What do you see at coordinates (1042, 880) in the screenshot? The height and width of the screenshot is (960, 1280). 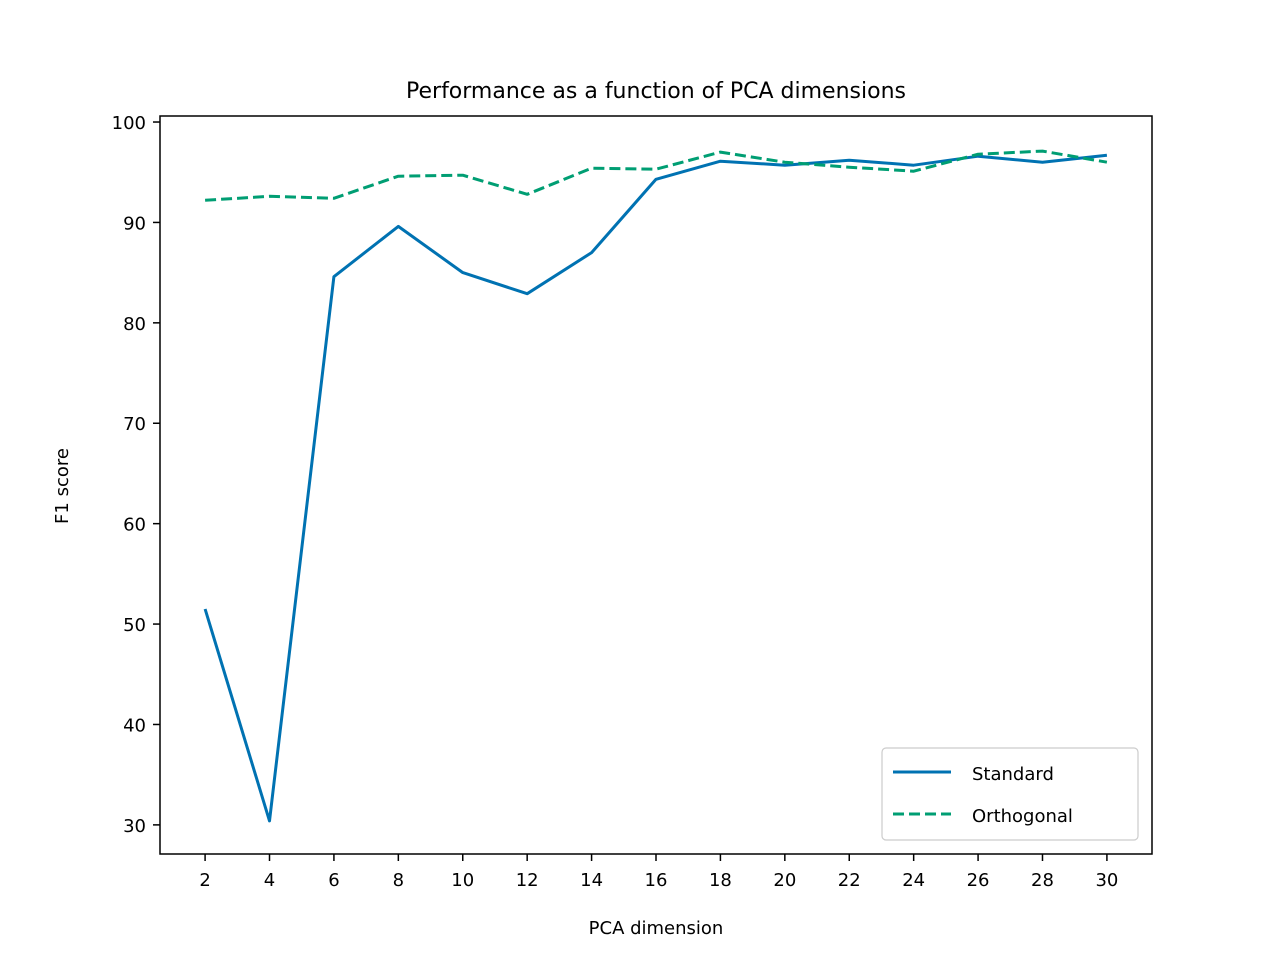 I see `x-tick-label: 28` at bounding box center [1042, 880].